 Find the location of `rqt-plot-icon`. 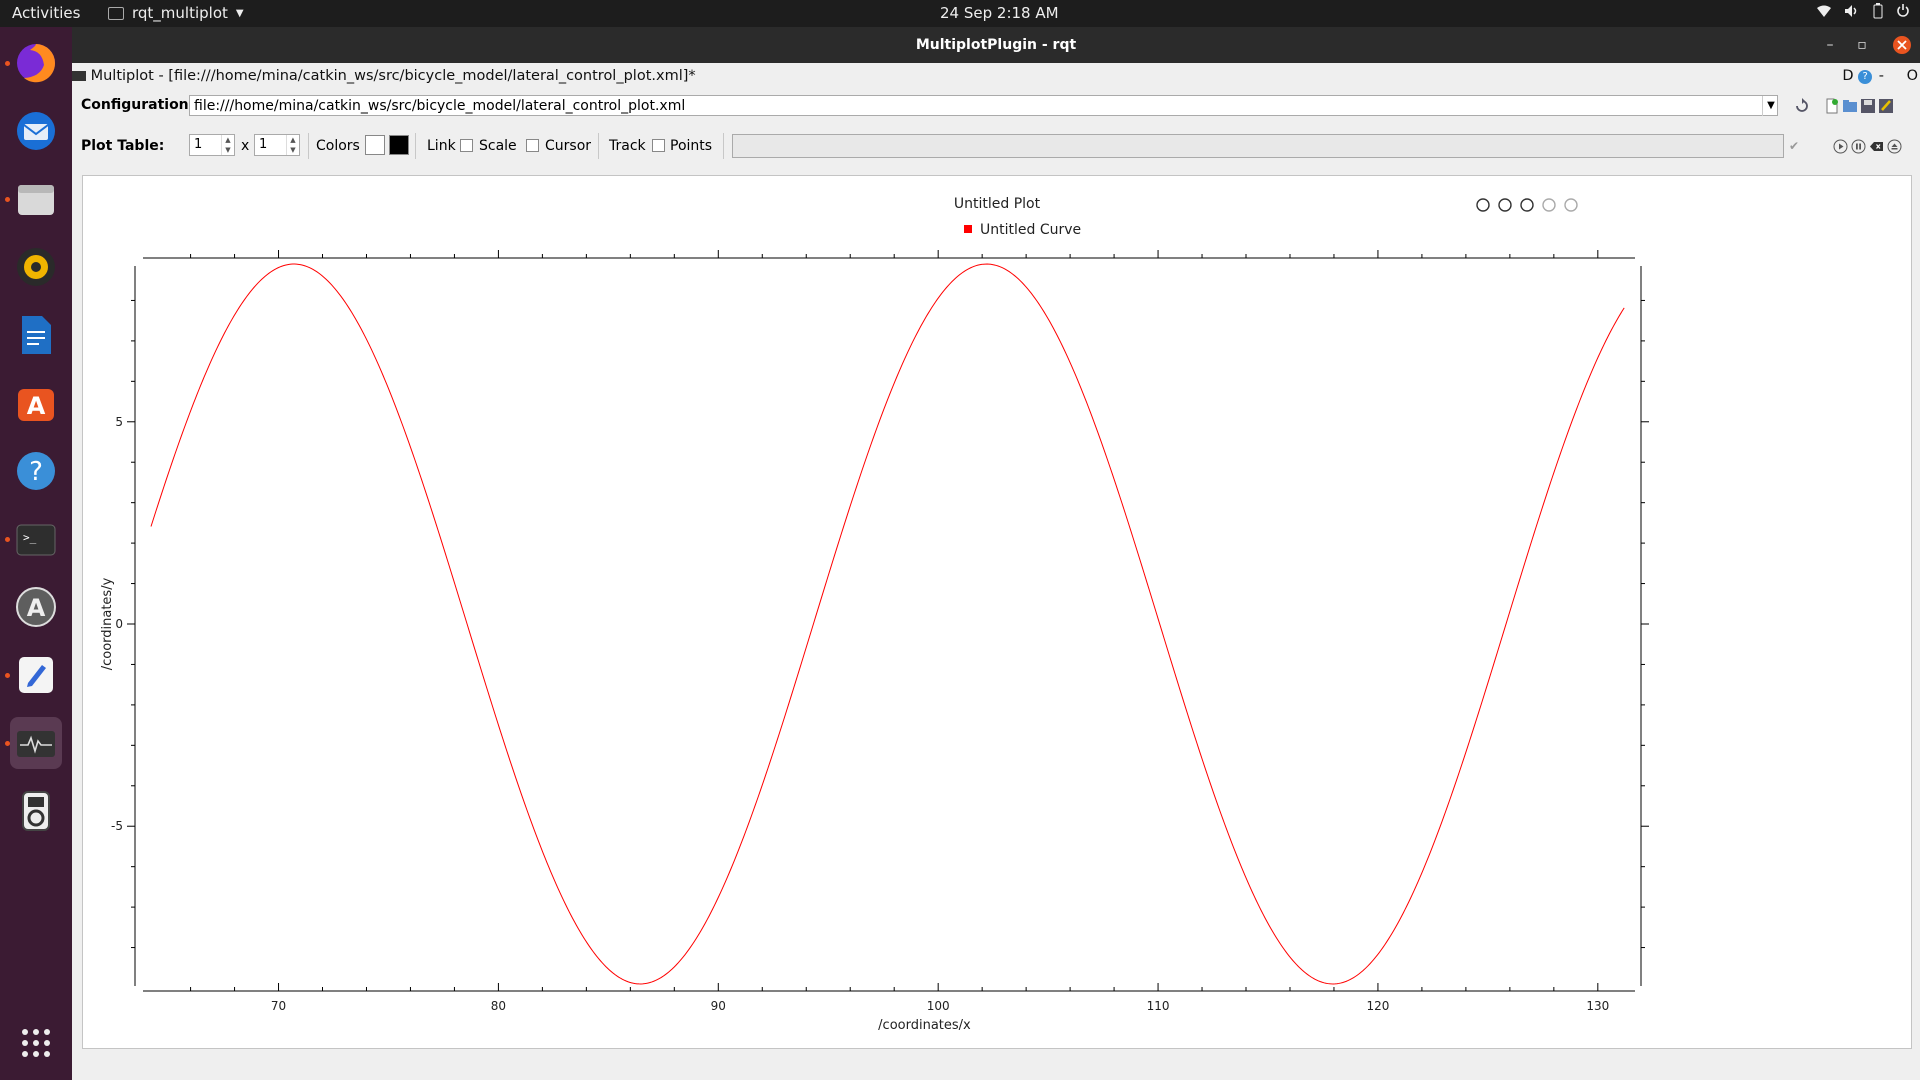

rqt-plot-icon is located at coordinates (36, 744).